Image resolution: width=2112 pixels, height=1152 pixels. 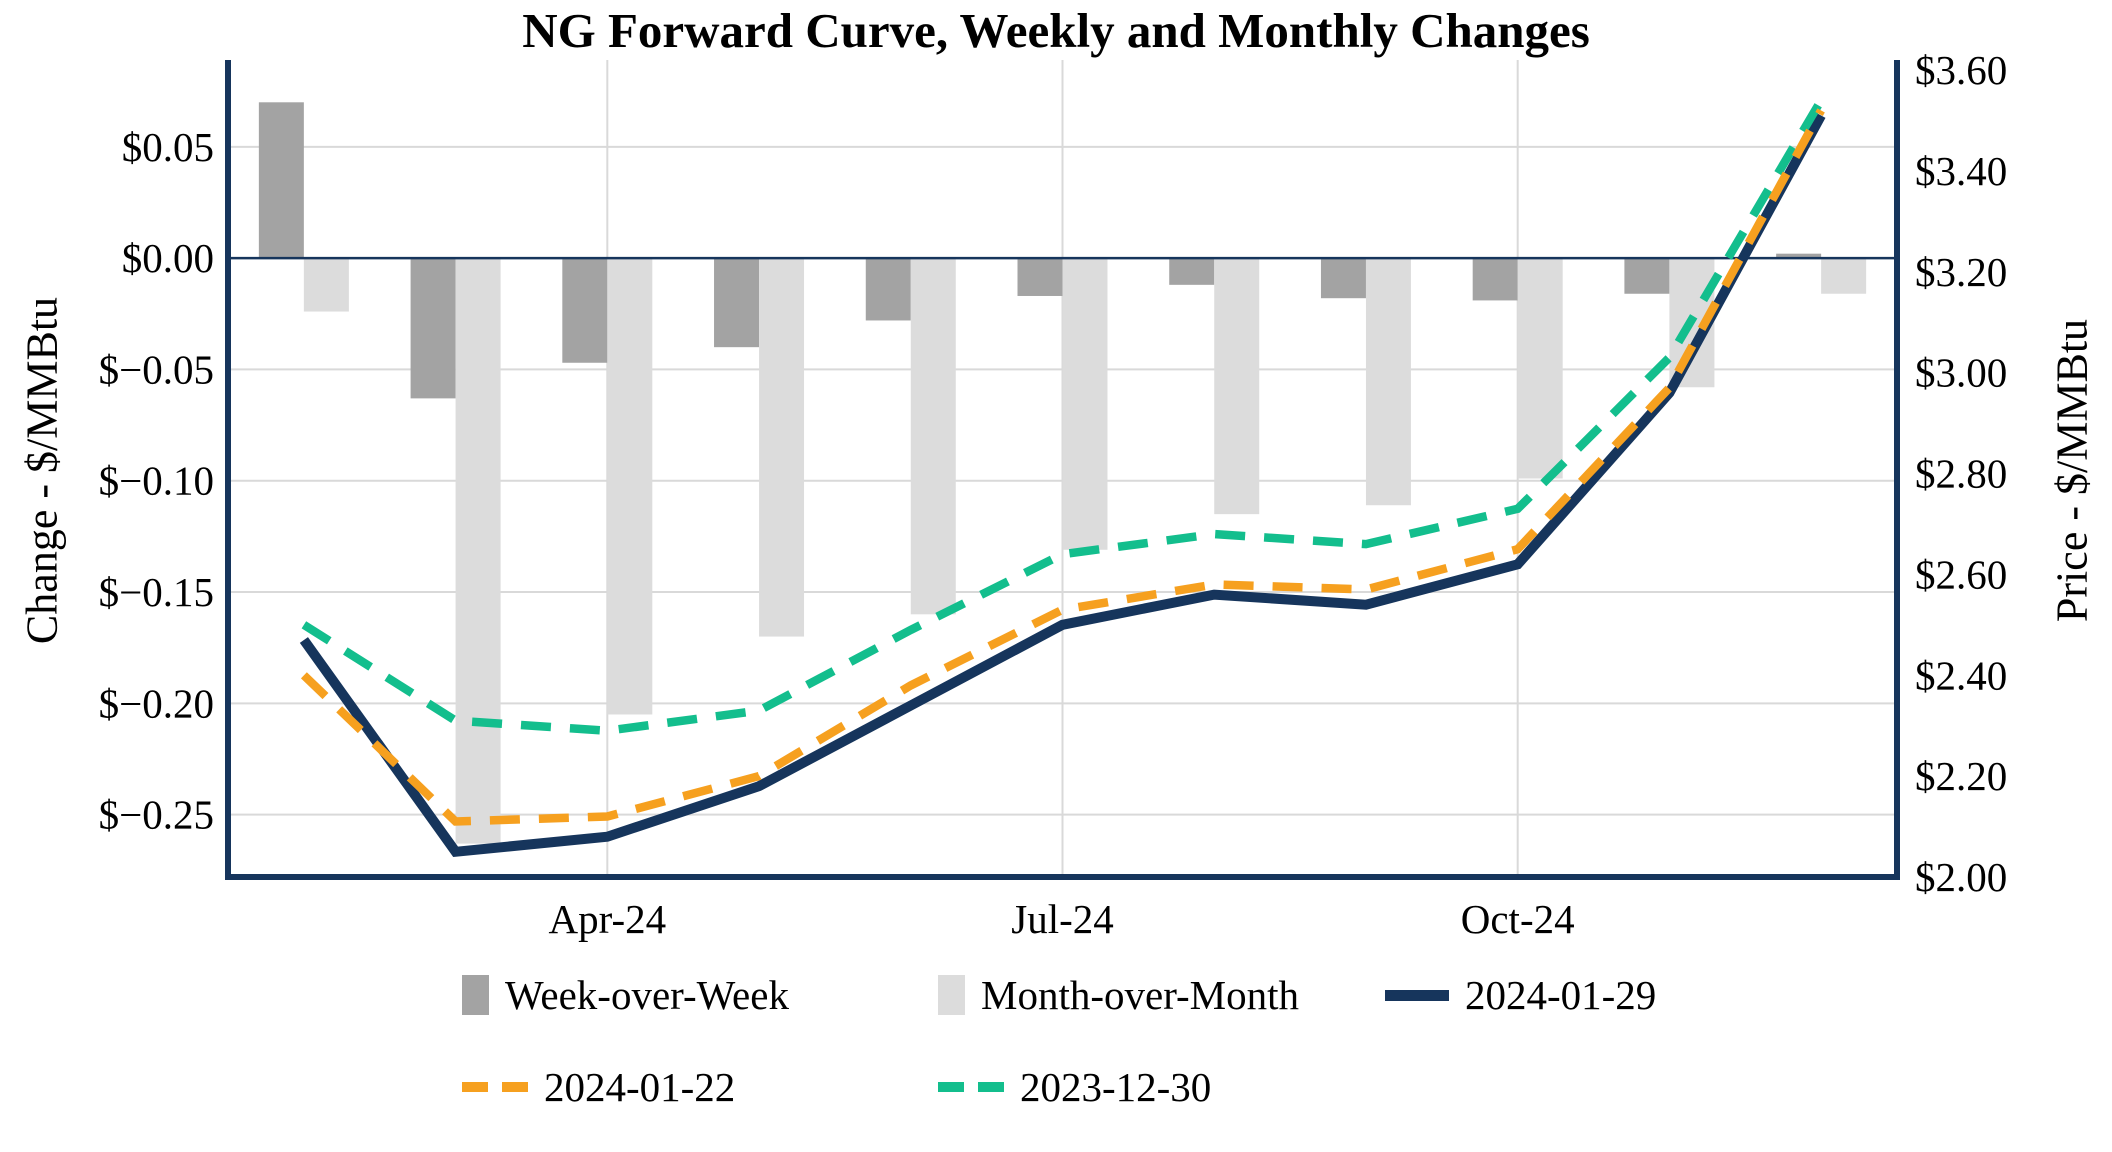 What do you see at coordinates (156, 481) in the screenshot?
I see `left-tick-label: $−0.10` at bounding box center [156, 481].